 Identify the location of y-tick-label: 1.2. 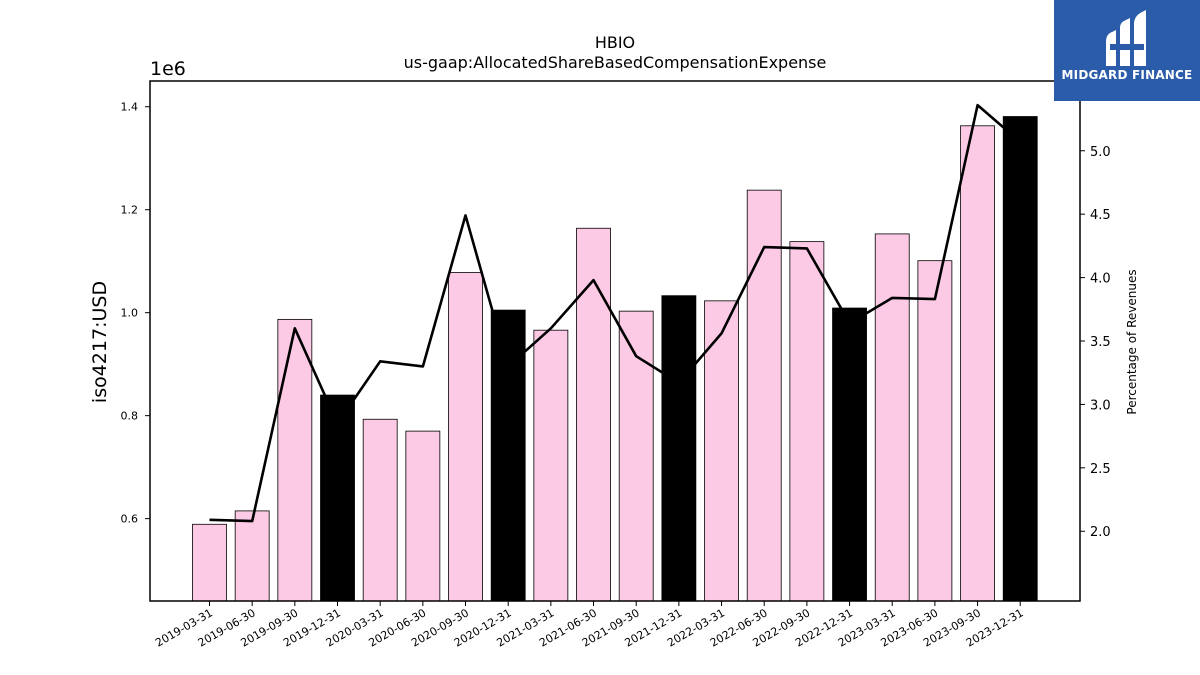
(130, 210).